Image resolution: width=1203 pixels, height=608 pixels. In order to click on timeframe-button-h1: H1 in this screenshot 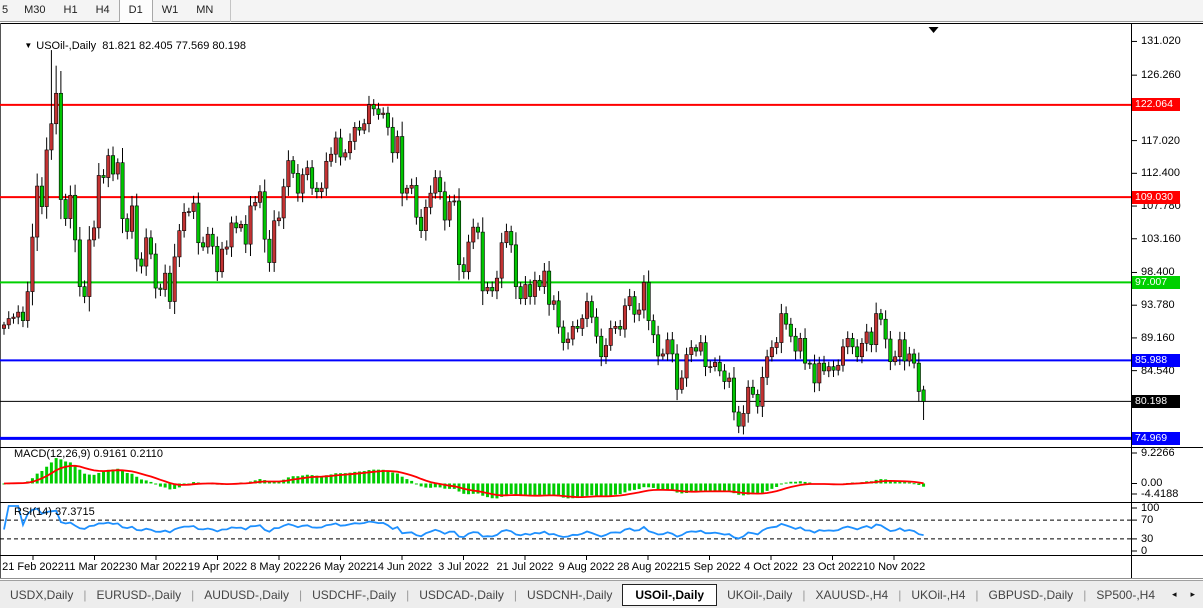, I will do `click(70, 9)`.